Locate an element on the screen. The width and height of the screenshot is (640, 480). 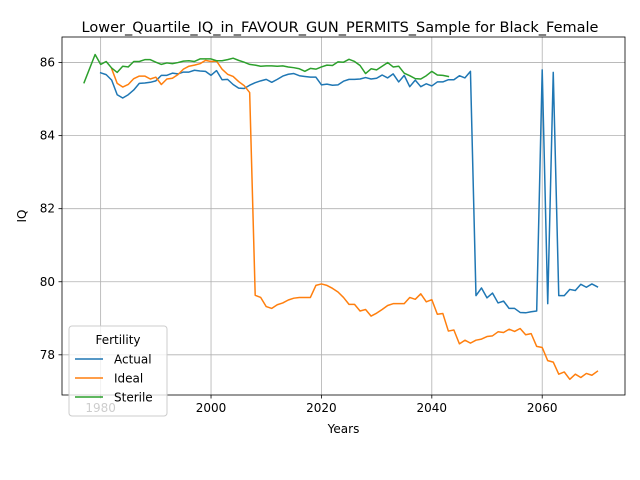
y-tick-label: 82 is located at coordinates (47, 209).